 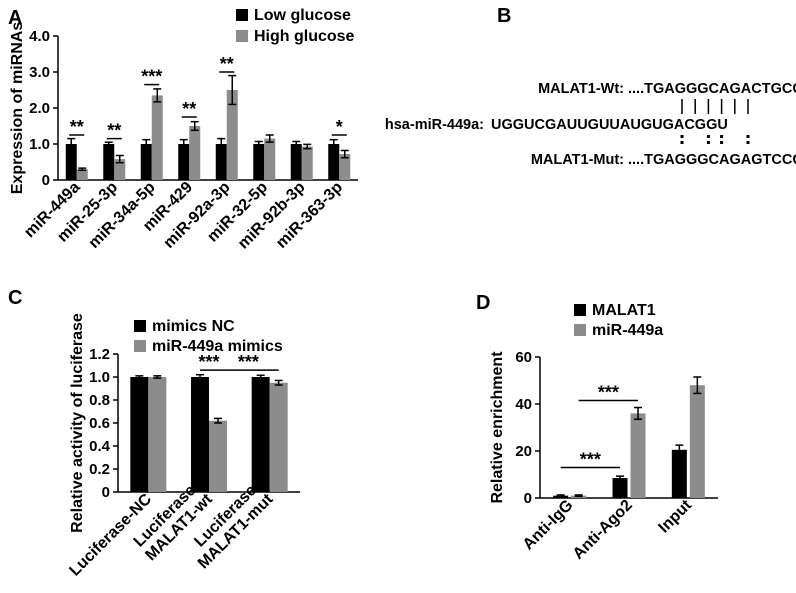 I want to click on y-tick-label: 2.0, so click(x=39, y=108).